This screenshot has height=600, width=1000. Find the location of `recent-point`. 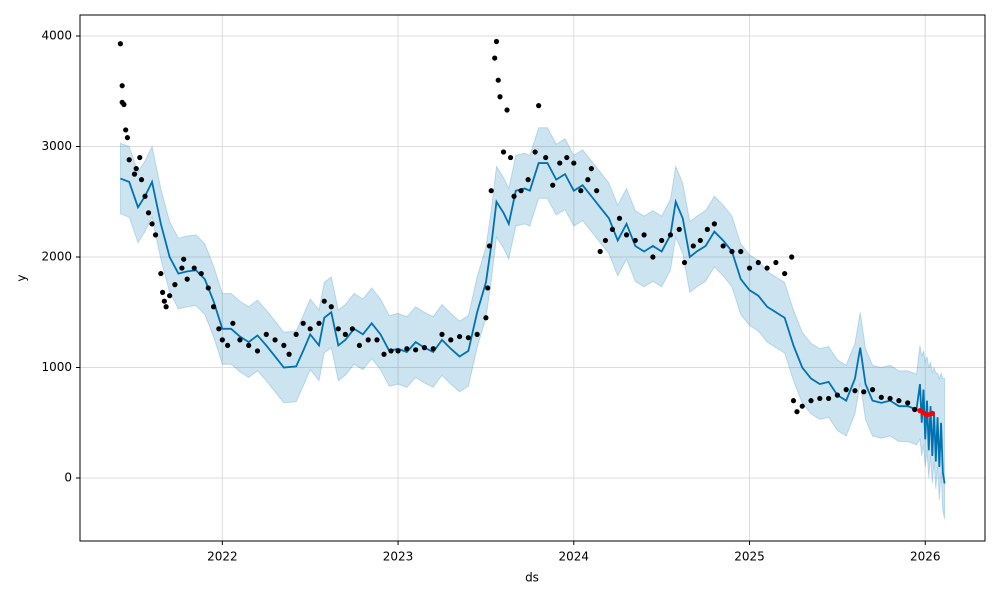

recent-point is located at coordinates (932, 413).